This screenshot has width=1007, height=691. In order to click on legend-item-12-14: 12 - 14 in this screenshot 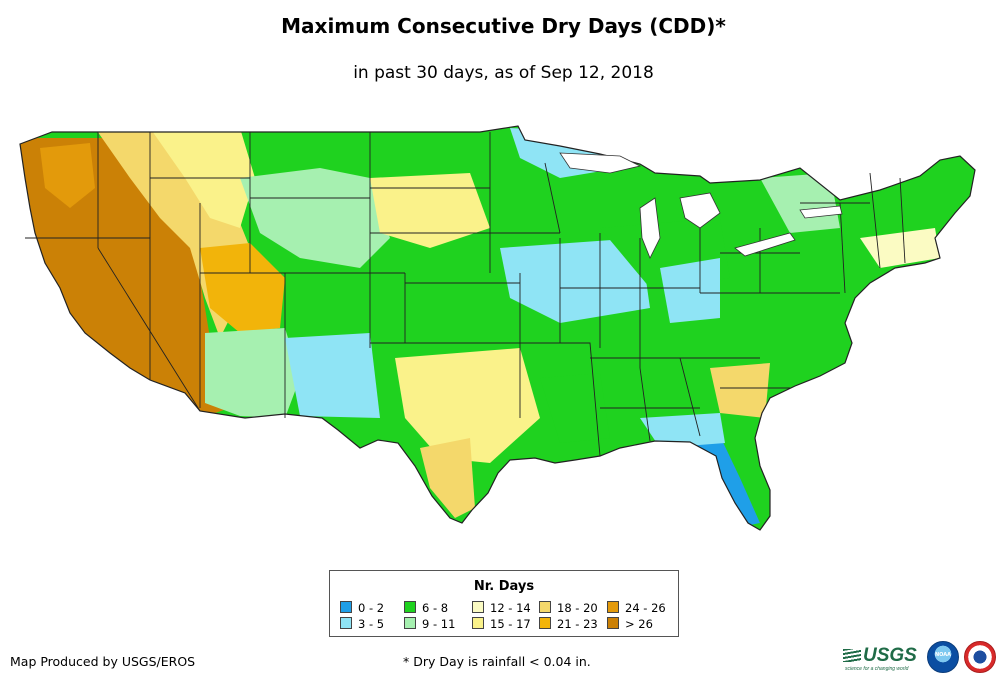, I will do `click(501, 608)`.